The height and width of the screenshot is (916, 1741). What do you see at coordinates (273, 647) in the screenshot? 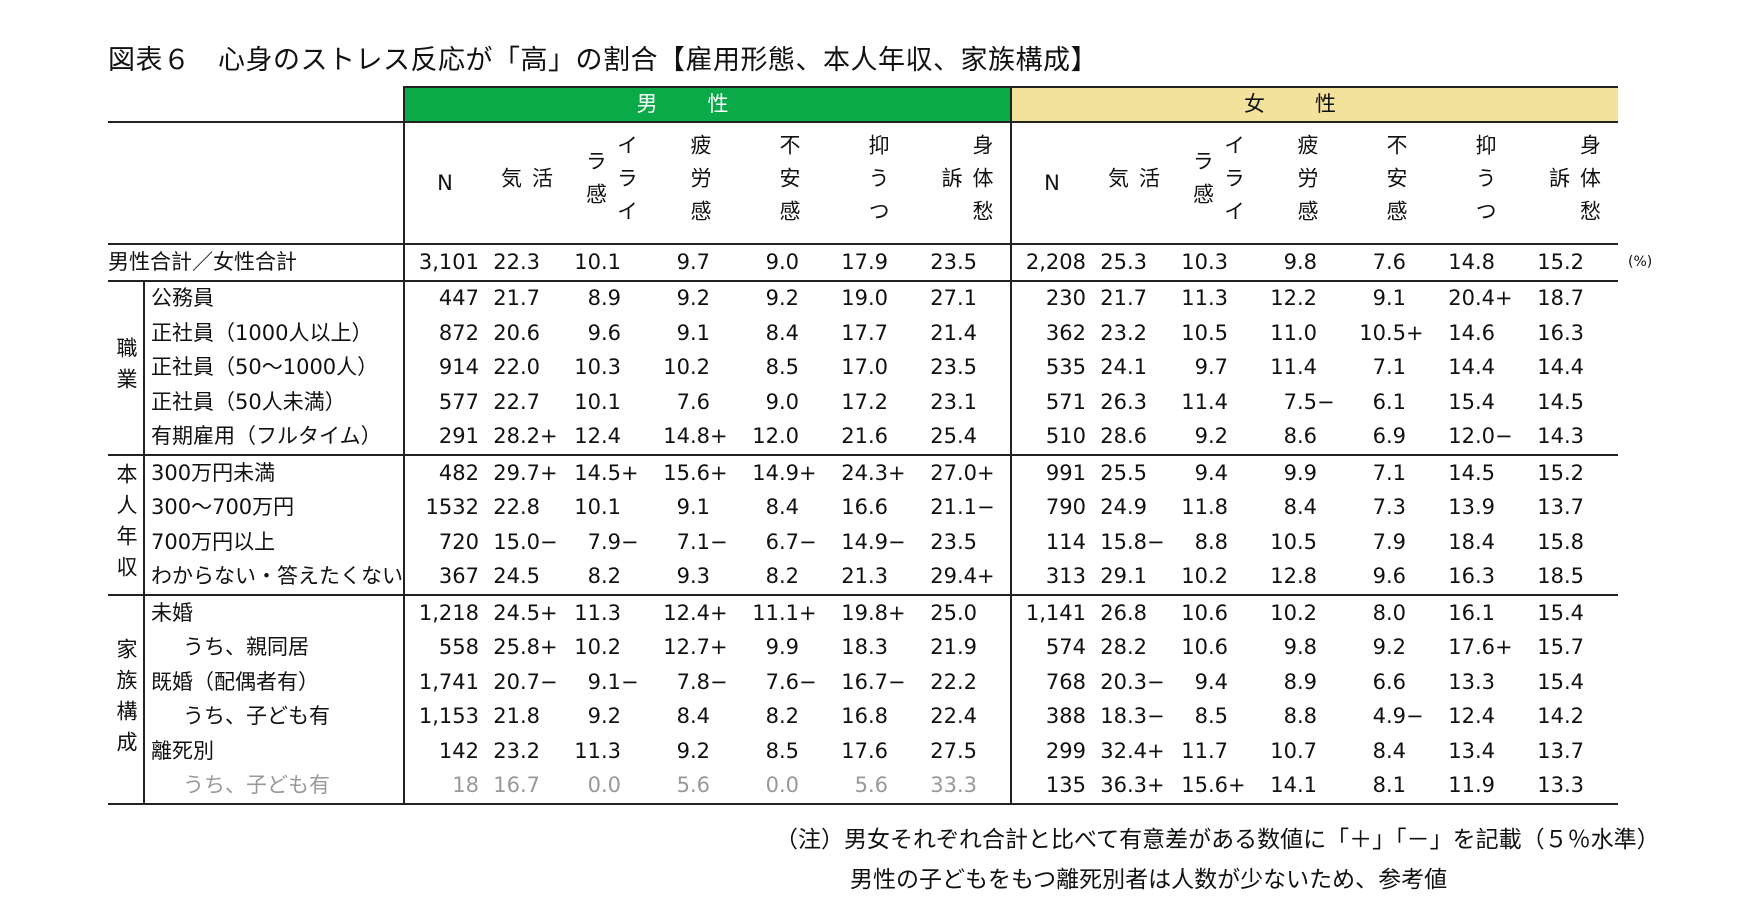
I see `row-label: うち、親同居` at bounding box center [273, 647].